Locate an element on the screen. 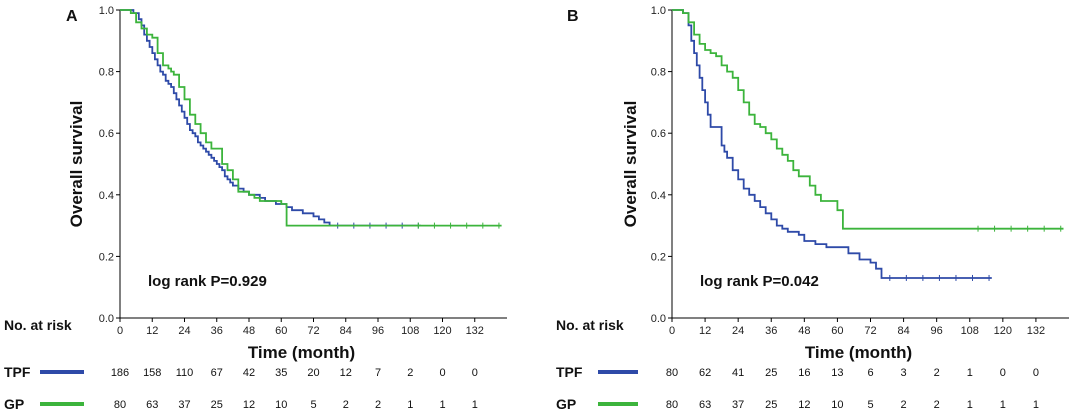  risk-count: 62 is located at coordinates (705, 373).